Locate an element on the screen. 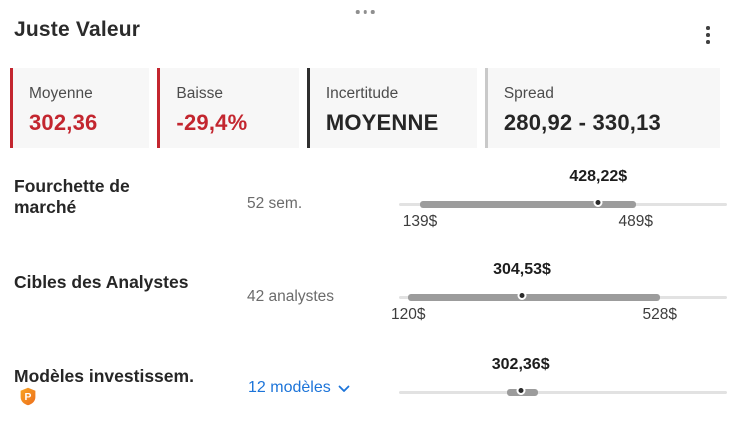 Image resolution: width=730 pixels, height=424 pixels. stat-box-spread: Spread 280,92 - 330,13 is located at coordinates (602, 108).